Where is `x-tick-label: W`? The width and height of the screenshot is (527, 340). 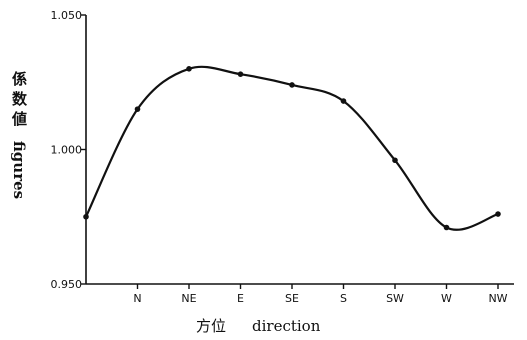
x-tick-label: W is located at coordinates (446, 298).